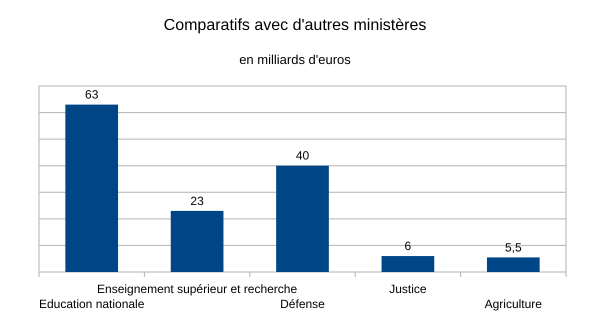  Describe the element at coordinates (92, 95) in the screenshot. I see `data-label: 63` at that location.